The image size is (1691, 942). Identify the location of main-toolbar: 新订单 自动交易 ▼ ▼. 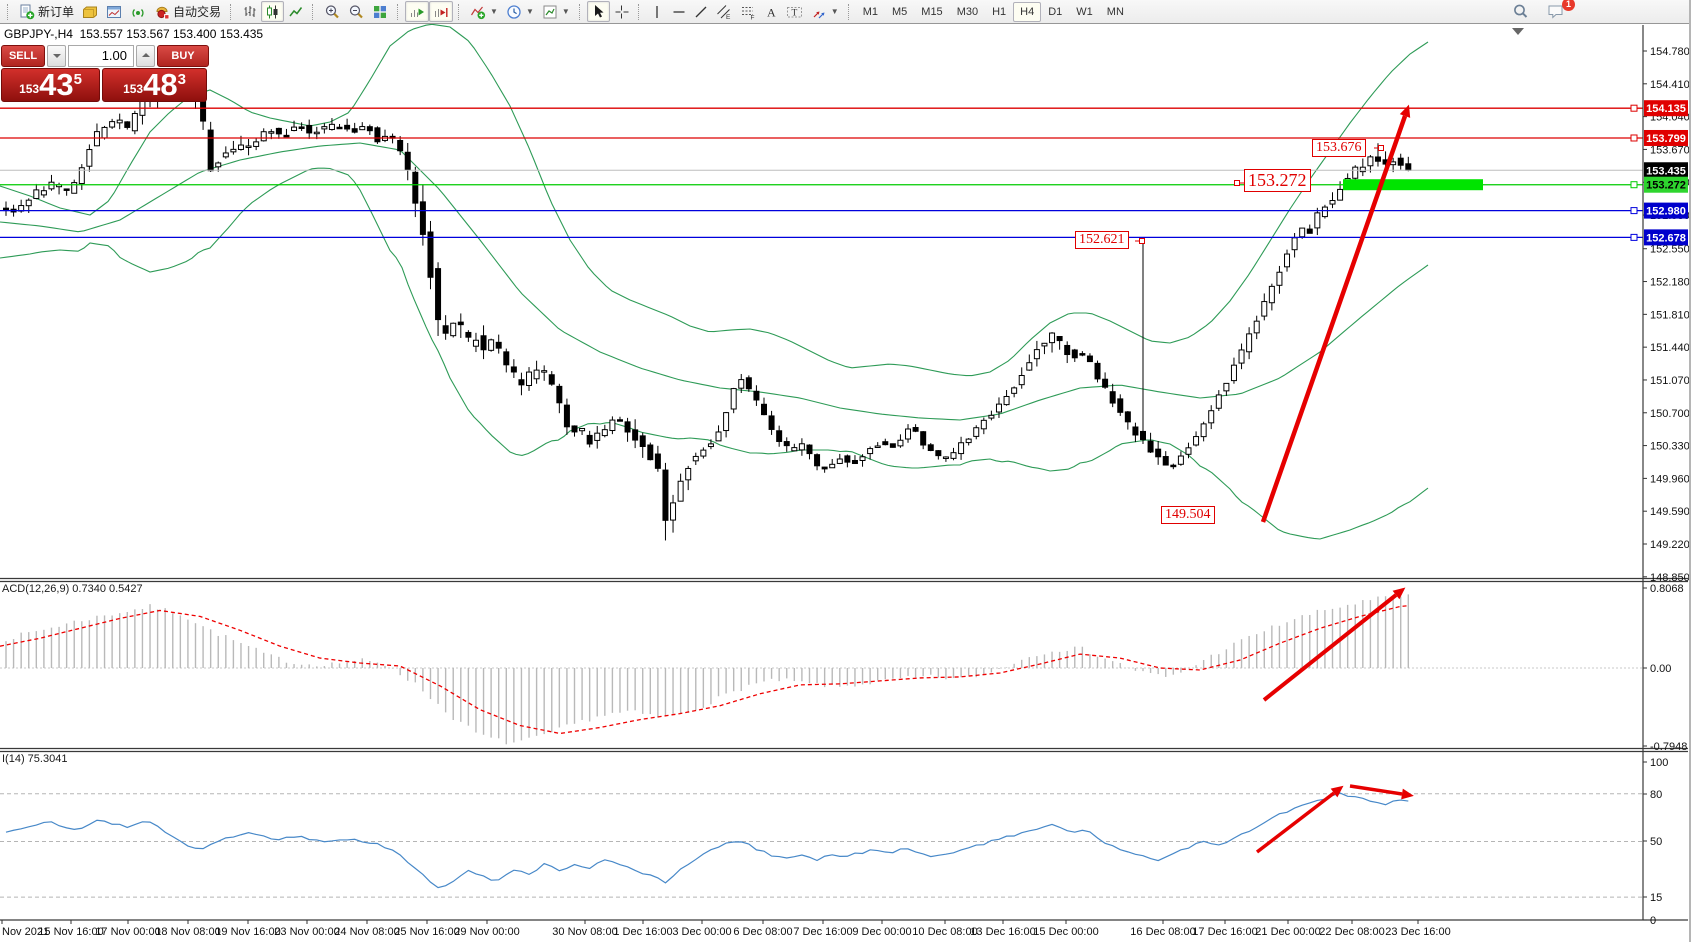
(845, 12).